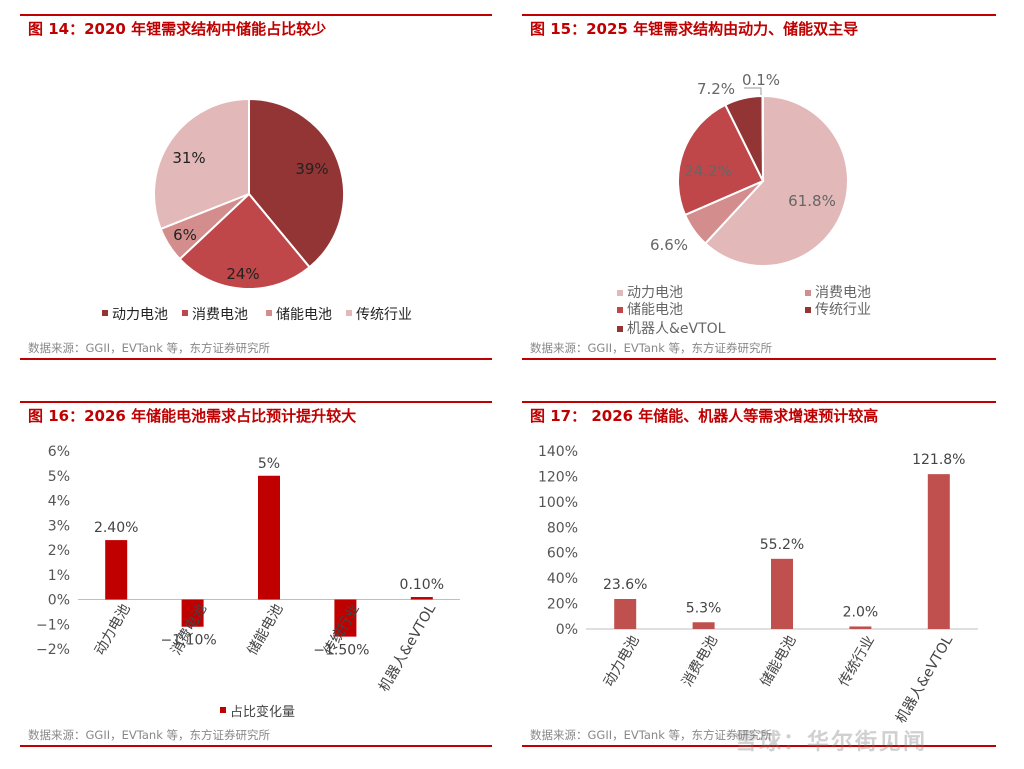  I want to click on slice-data-label: 39%, so click(311, 169).